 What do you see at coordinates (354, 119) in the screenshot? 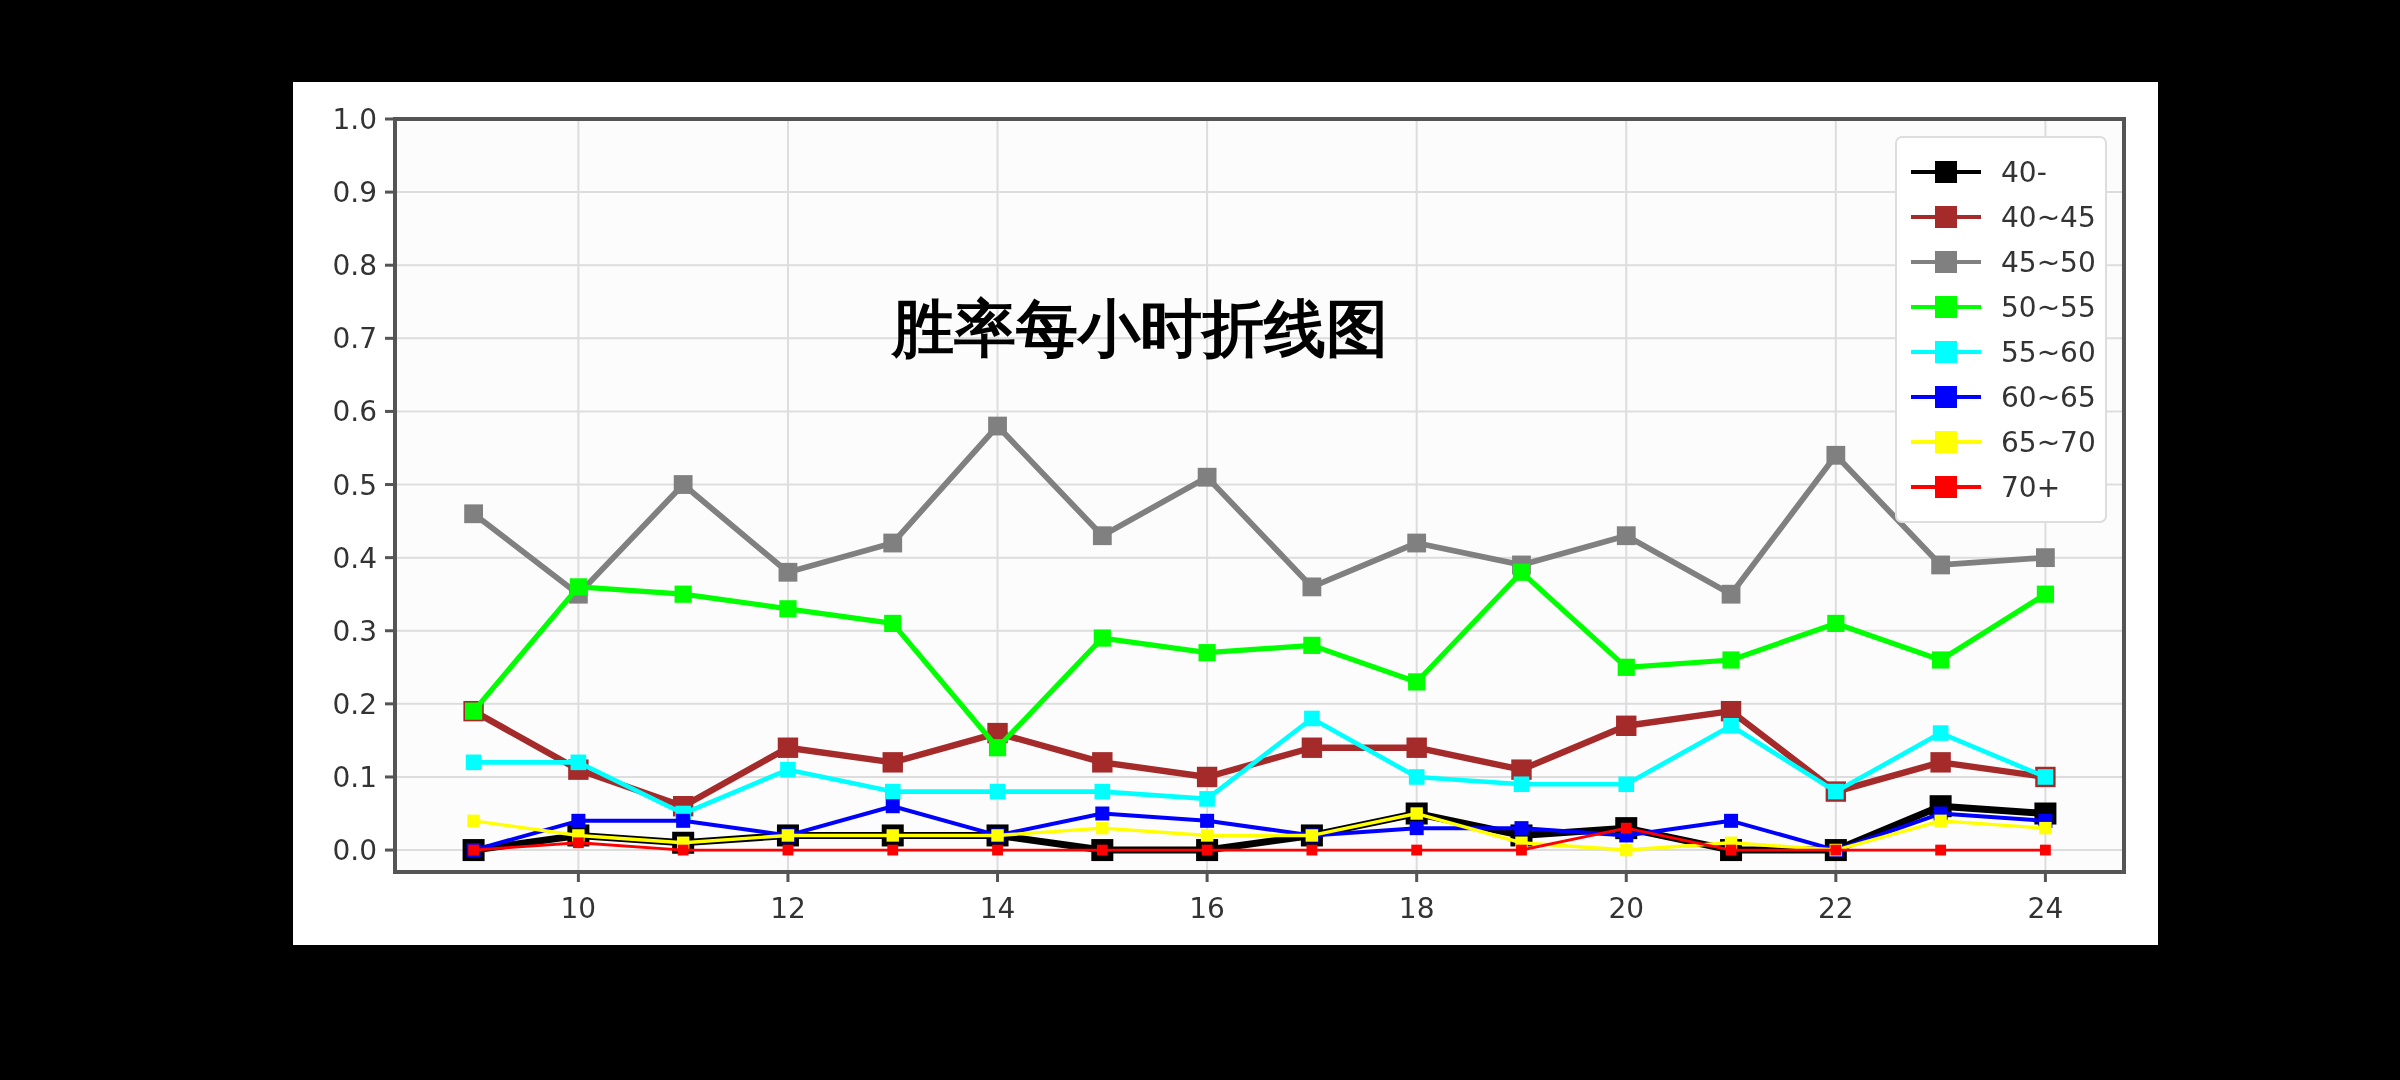
I see `y-tick-label: 1.0` at bounding box center [354, 119].